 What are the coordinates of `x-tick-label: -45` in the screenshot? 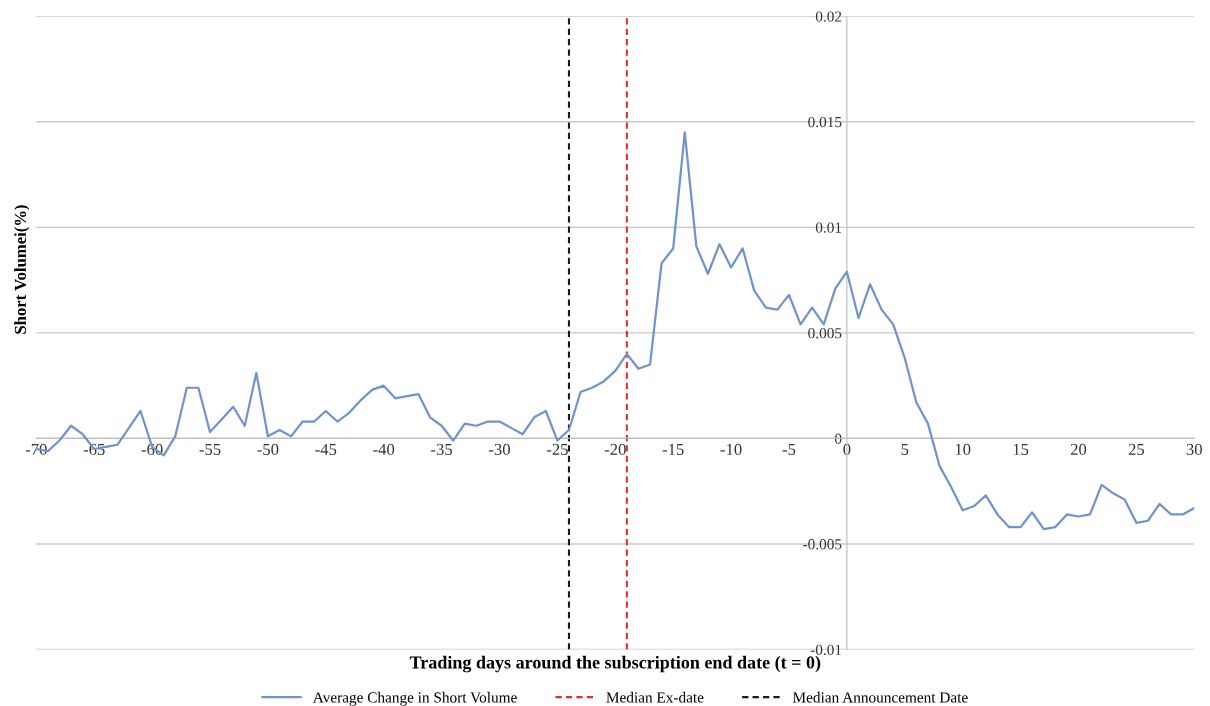 It's located at (326, 449).